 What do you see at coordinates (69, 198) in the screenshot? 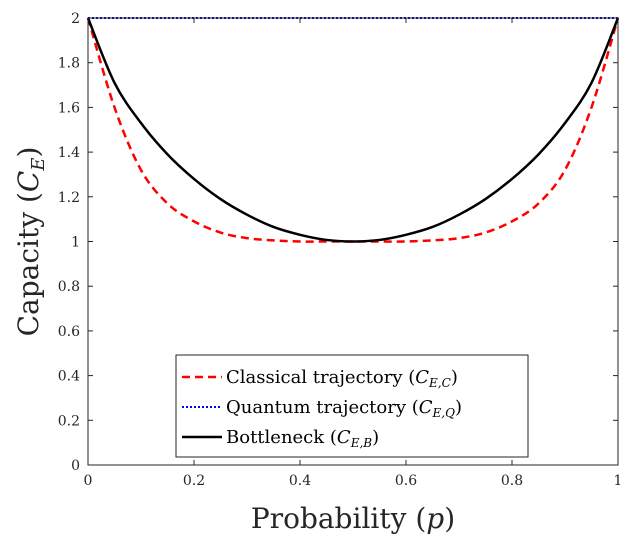
I see `y-tick-label-6: 1.2` at bounding box center [69, 198].